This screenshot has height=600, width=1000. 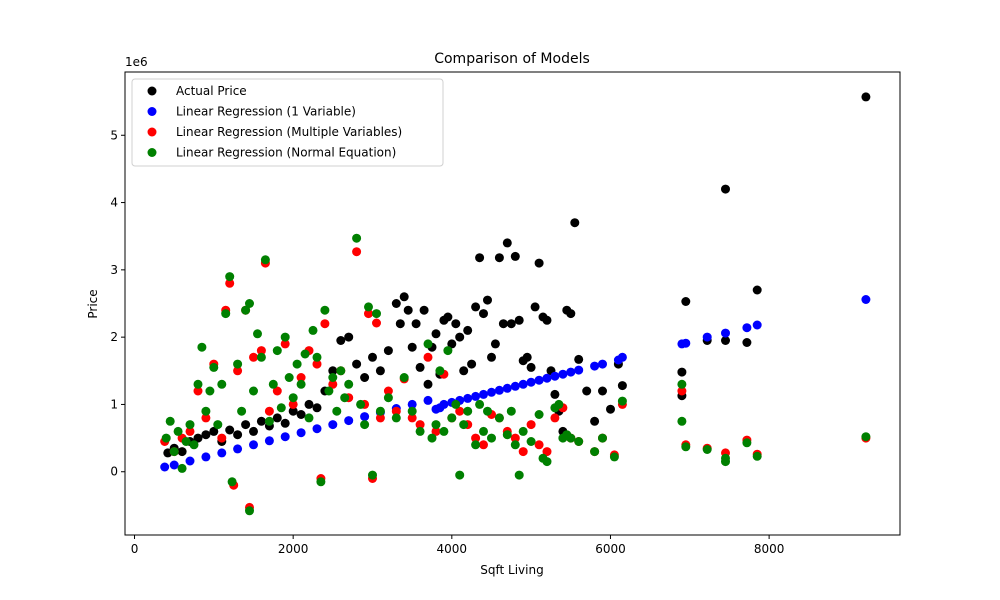 What do you see at coordinates (458, 545) in the screenshot?
I see `x-axis-ticks: 0 2000 4000 6000 8000` at bounding box center [458, 545].